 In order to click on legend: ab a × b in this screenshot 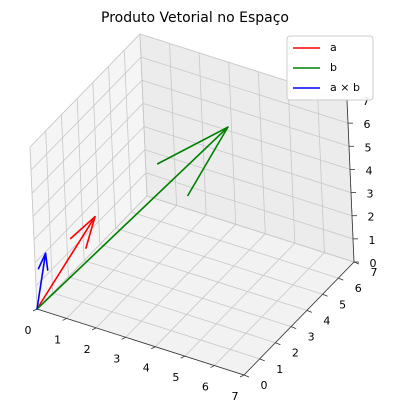, I will do `click(330, 68)`.